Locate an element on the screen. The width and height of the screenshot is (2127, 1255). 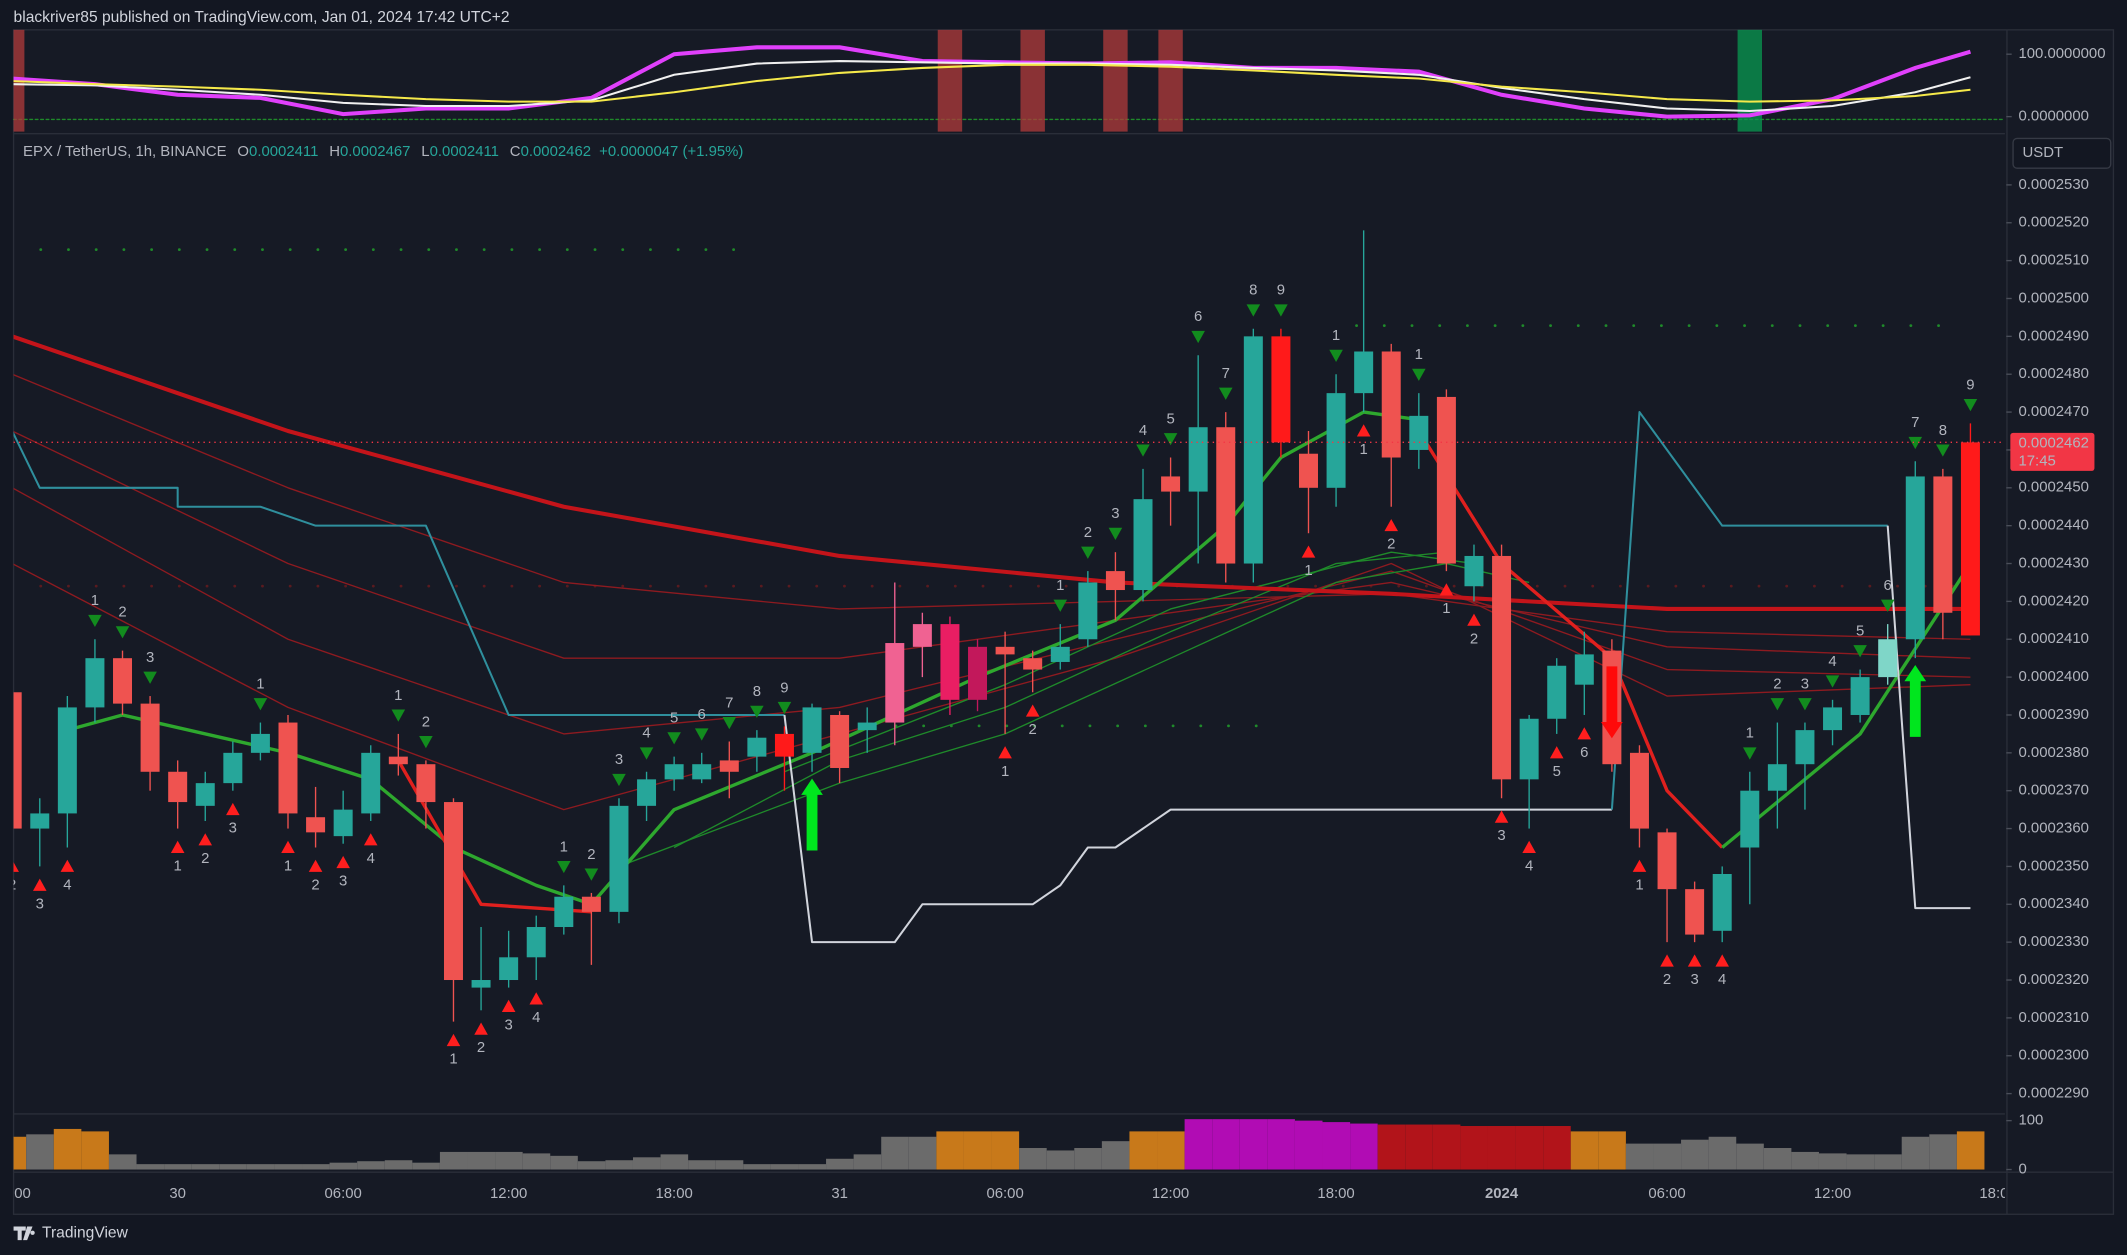
currency-button is located at coordinates (2062, 153).